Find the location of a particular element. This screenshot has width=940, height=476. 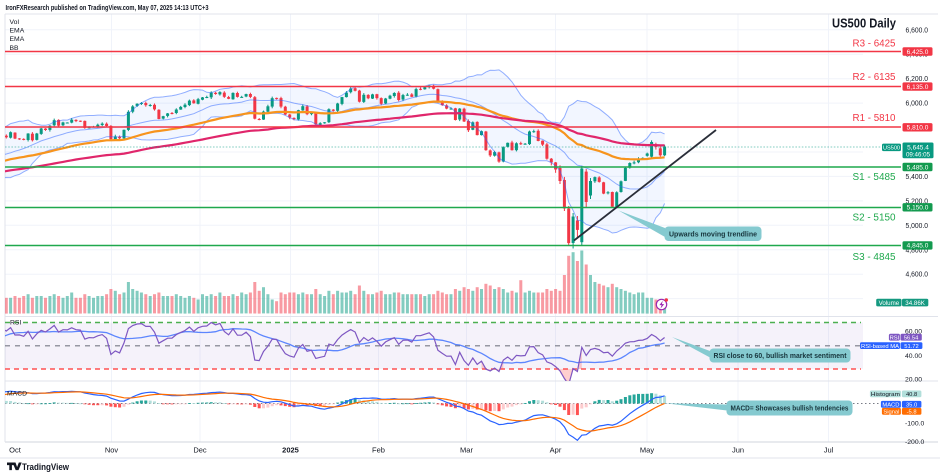

svg-text: Dec is located at coordinates (200, 450).